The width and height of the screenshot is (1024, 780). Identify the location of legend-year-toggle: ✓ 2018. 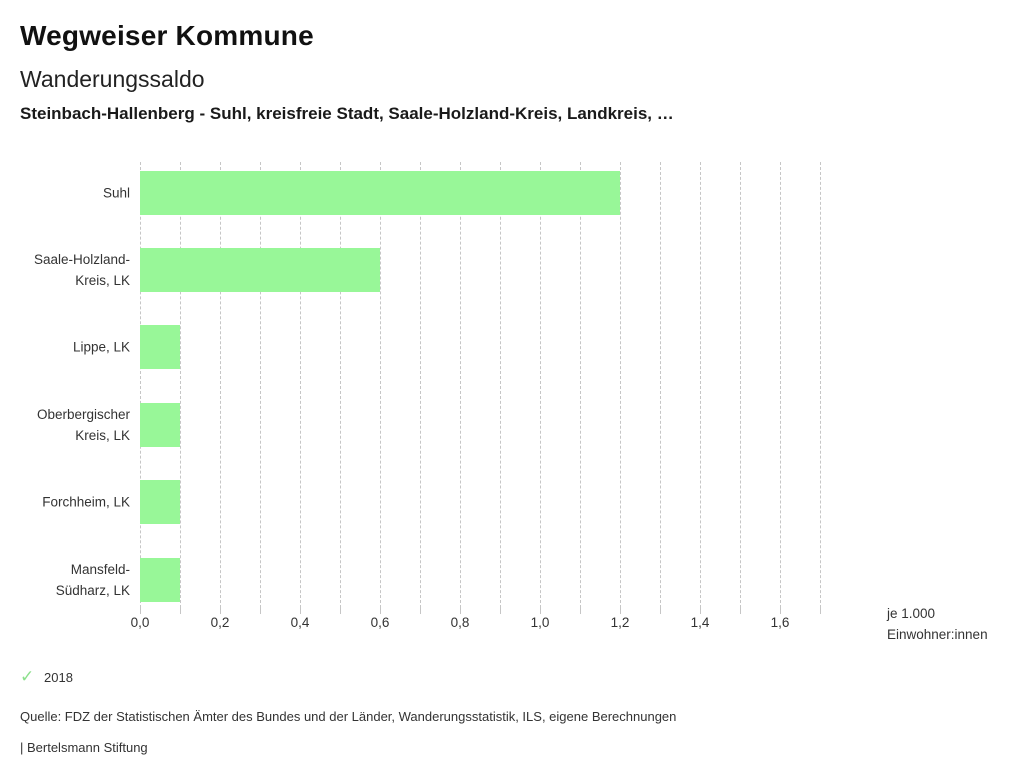
(46, 677).